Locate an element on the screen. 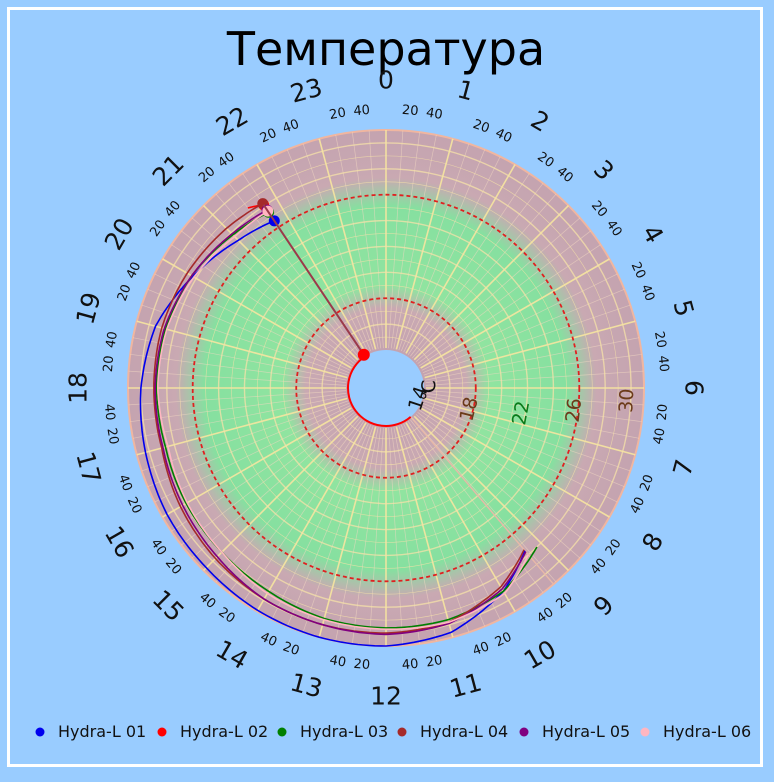 The height and width of the screenshot is (782, 774). hour-label: 15 is located at coordinates (168, 605).